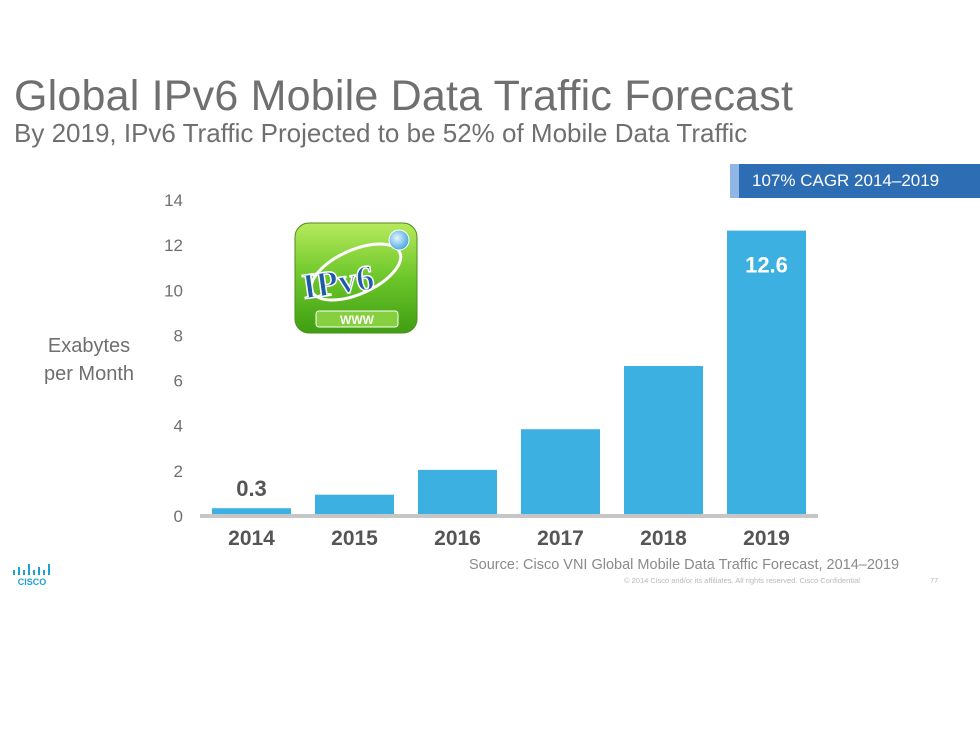  I want to click on bar-2016, so click(457, 492).